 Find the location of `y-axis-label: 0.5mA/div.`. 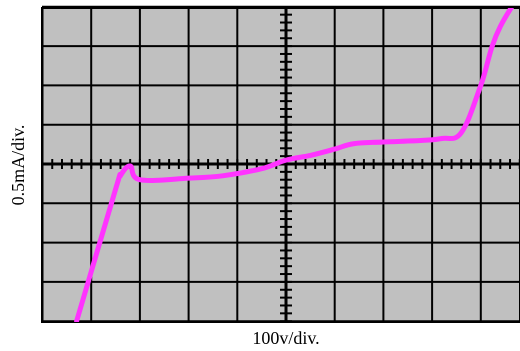

y-axis-label: 0.5mA/div. is located at coordinates (18, 165).